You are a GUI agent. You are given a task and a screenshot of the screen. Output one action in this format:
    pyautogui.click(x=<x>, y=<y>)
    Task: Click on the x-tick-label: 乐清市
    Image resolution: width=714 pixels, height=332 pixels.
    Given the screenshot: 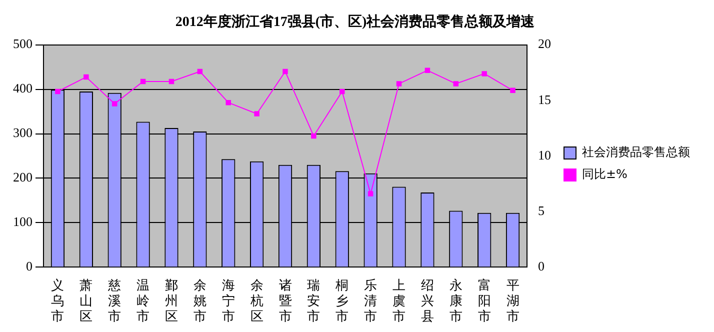 What is the action you would take?
    pyautogui.click(x=371, y=300)
    